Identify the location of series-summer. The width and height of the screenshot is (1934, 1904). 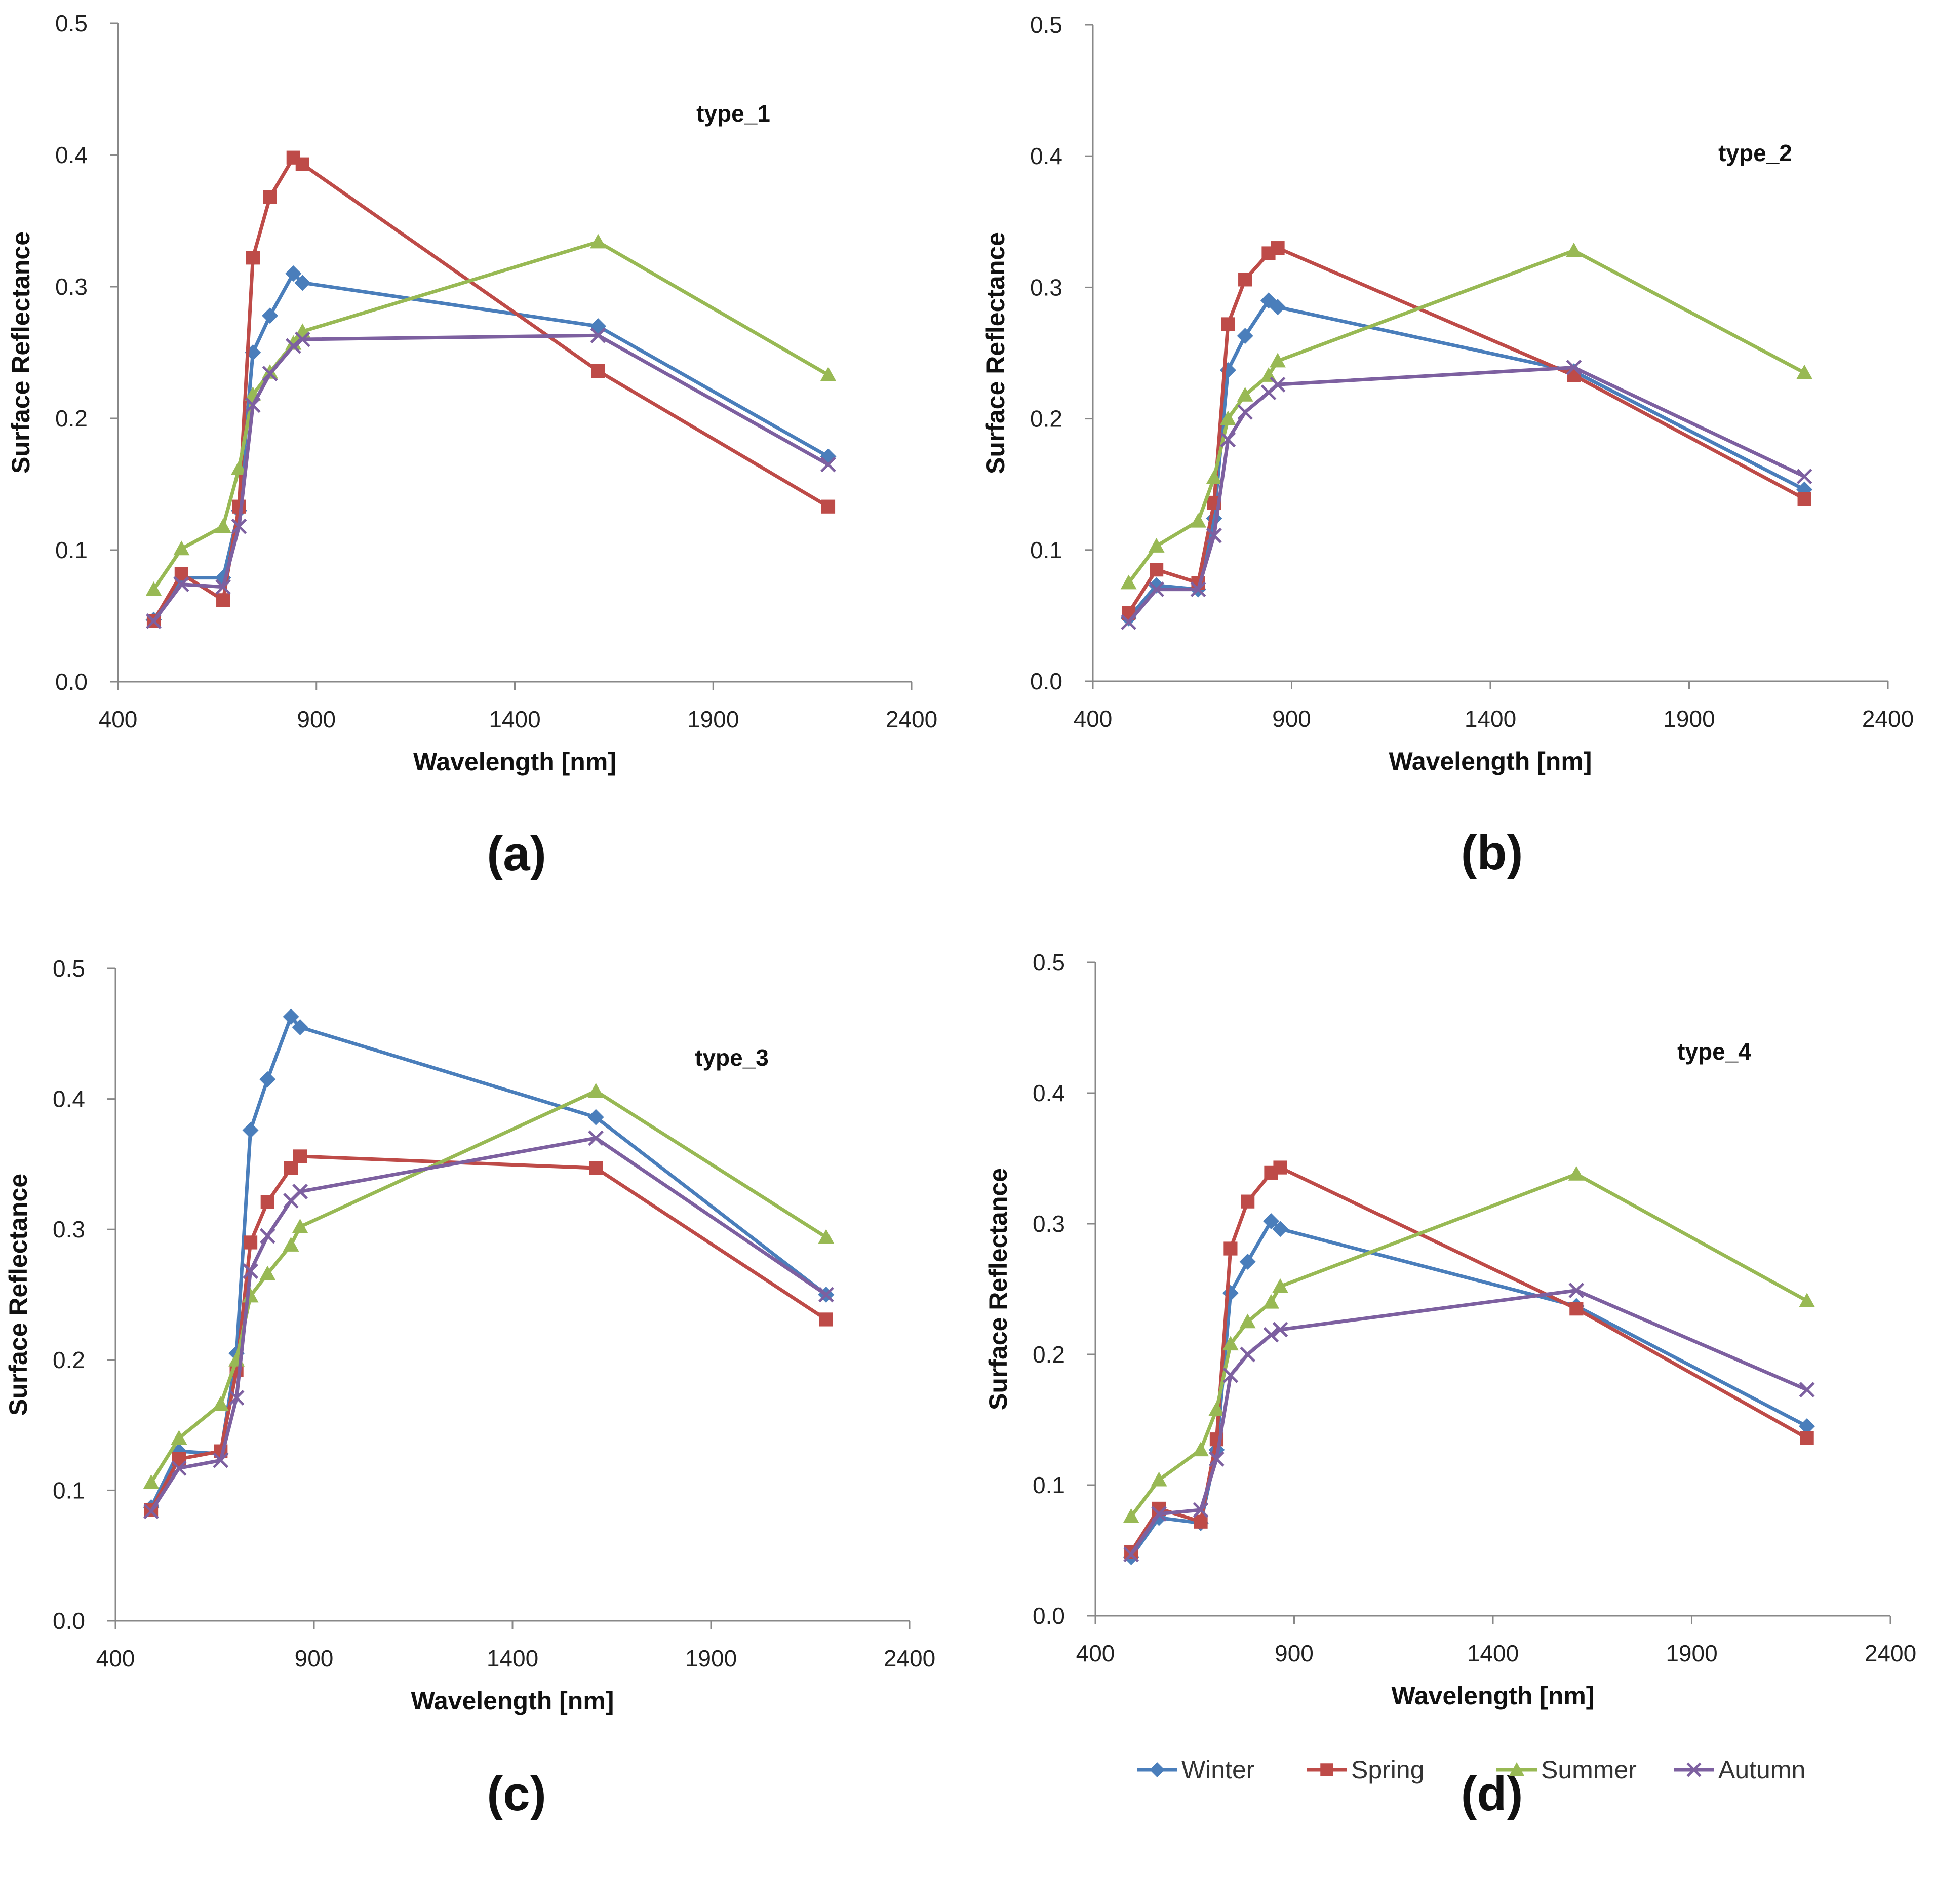
(489, 1286).